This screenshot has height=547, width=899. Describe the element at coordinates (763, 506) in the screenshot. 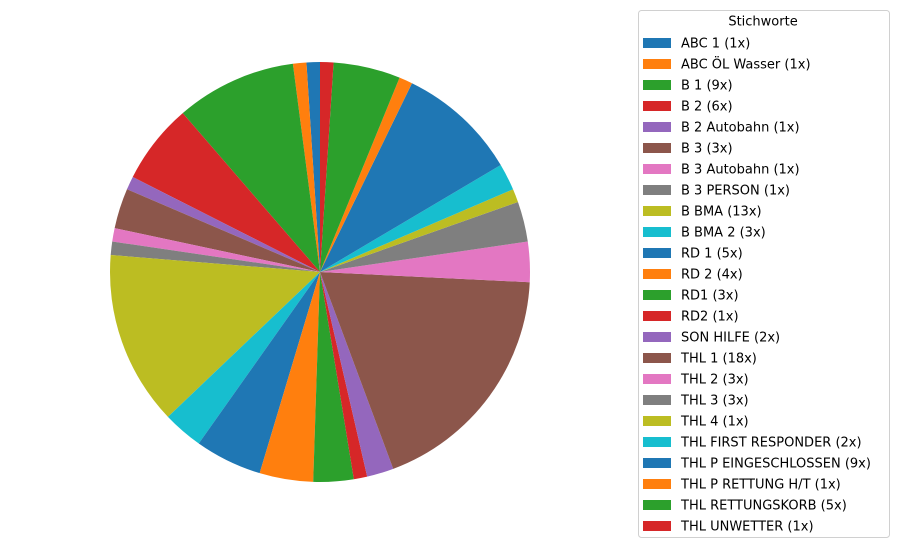

I see `legend-label: THL RETTUNGSKORB (5x)` at that location.